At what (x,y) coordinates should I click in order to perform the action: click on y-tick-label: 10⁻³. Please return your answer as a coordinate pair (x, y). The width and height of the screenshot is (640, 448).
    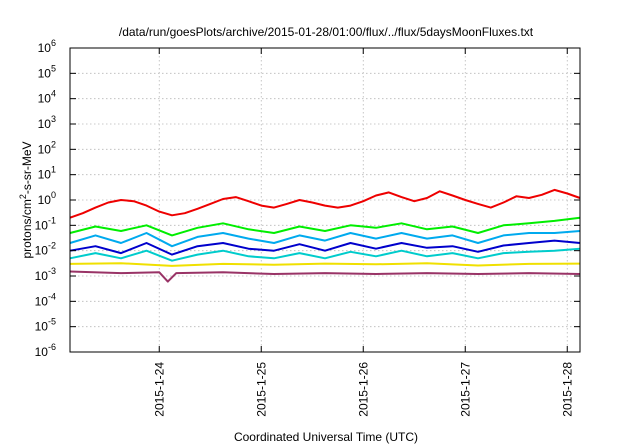
    Looking at the image, I should click on (45, 274).